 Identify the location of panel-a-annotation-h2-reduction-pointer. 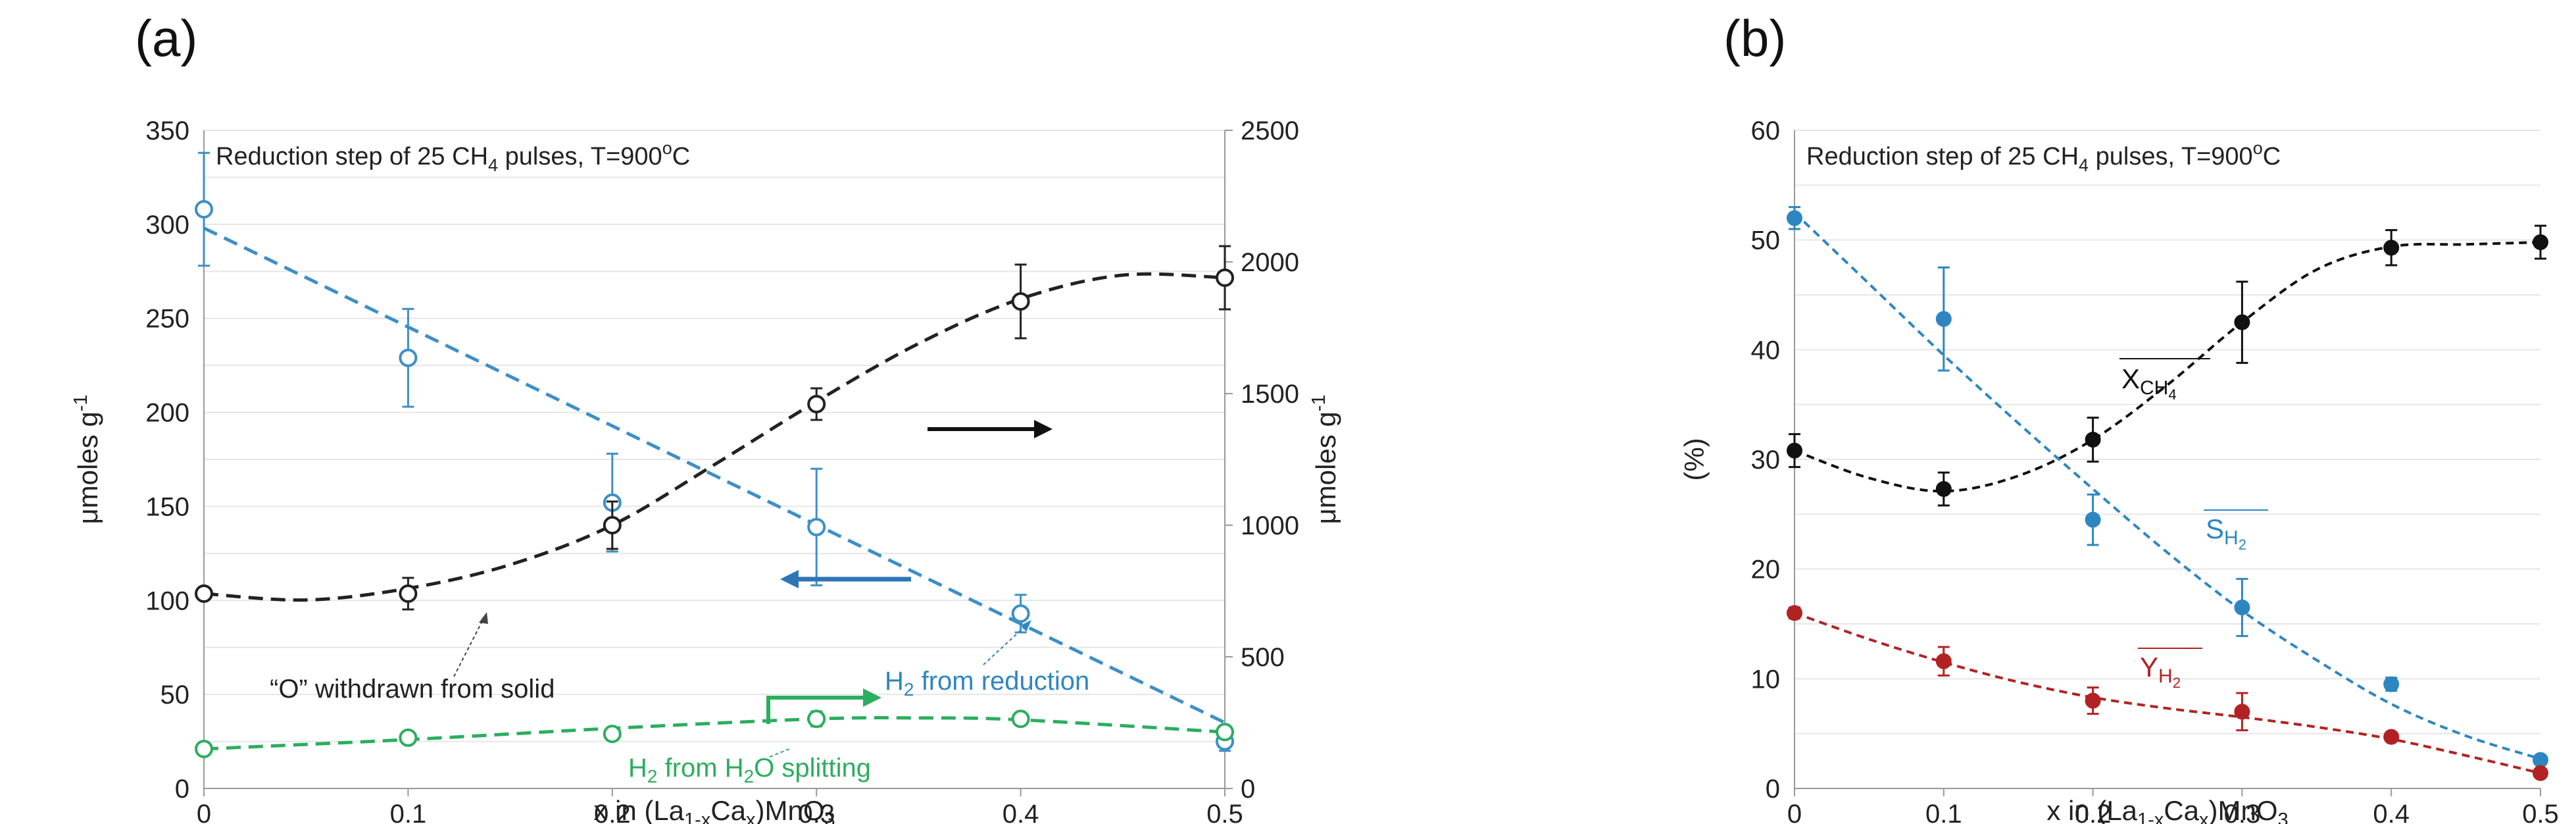
(1007, 642).